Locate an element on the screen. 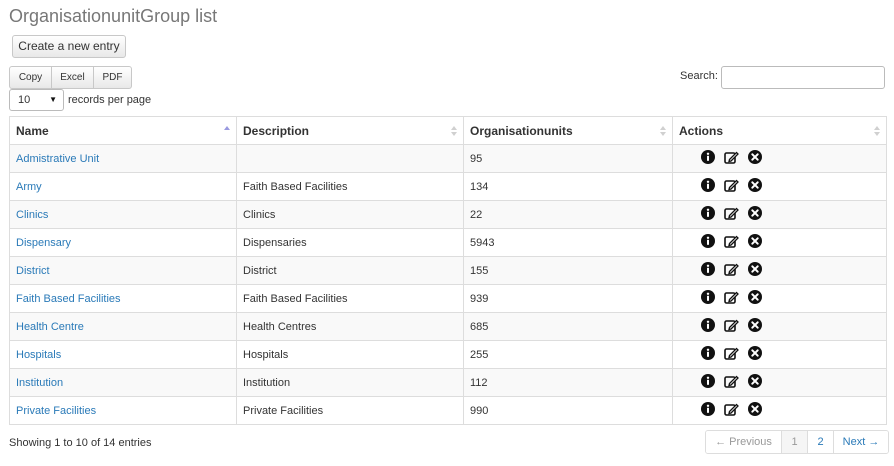 This screenshot has height=466, width=894. search-label: Search: is located at coordinates (699, 76).